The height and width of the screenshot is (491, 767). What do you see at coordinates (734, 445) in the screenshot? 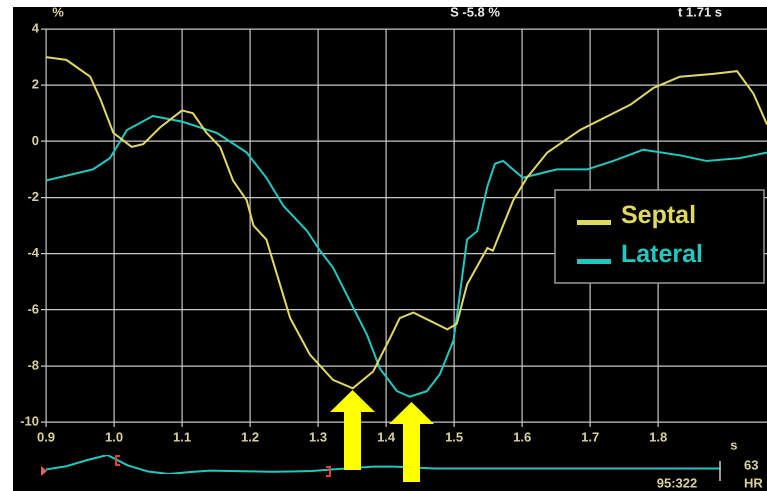
I see `x-axis-title: s` at bounding box center [734, 445].